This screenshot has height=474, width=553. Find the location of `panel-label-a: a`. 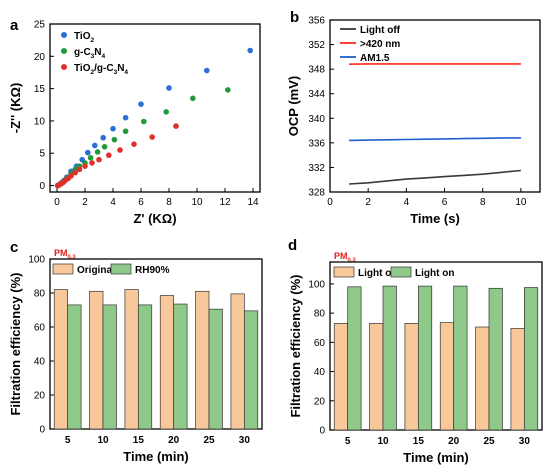

panel-label-a: a is located at coordinates (14, 25).